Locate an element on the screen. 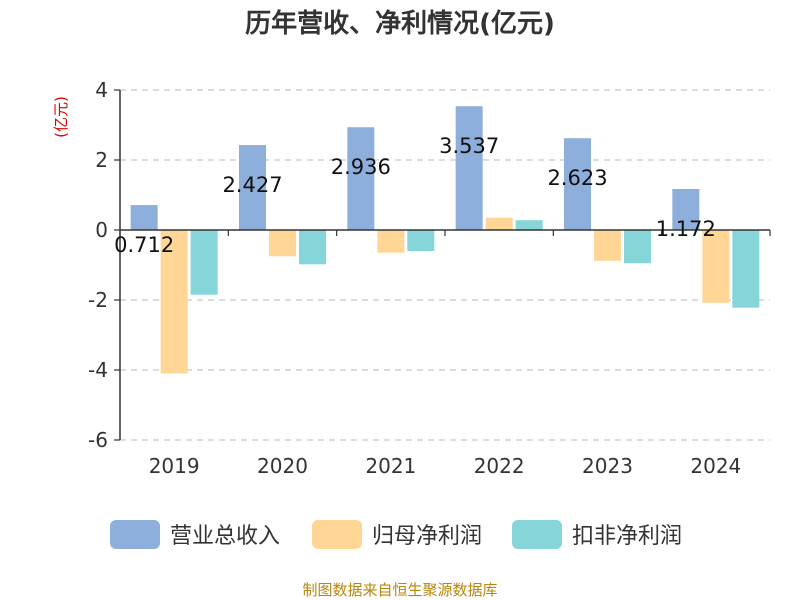 The height and width of the screenshot is (600, 800). data-label-2024: 1.172 is located at coordinates (686, 229).